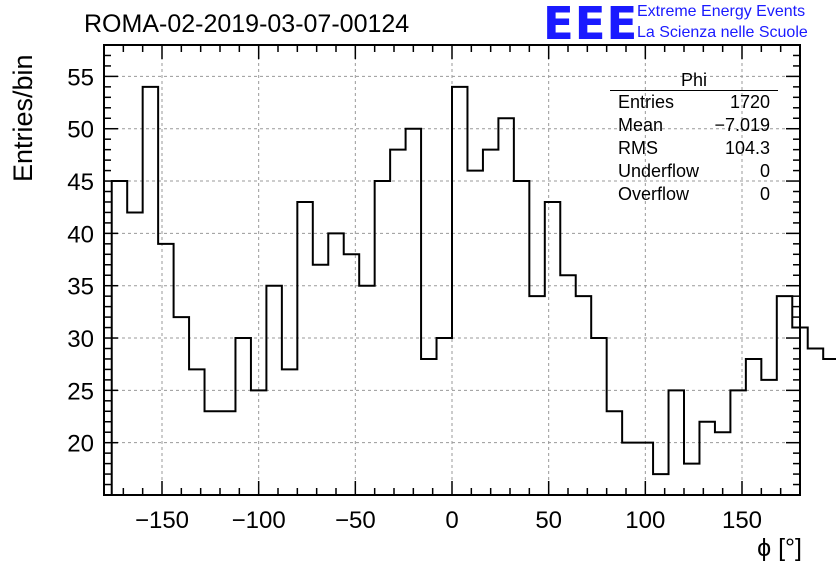  I want to click on stats-row-overflow: Overflow 0, so click(694, 194).